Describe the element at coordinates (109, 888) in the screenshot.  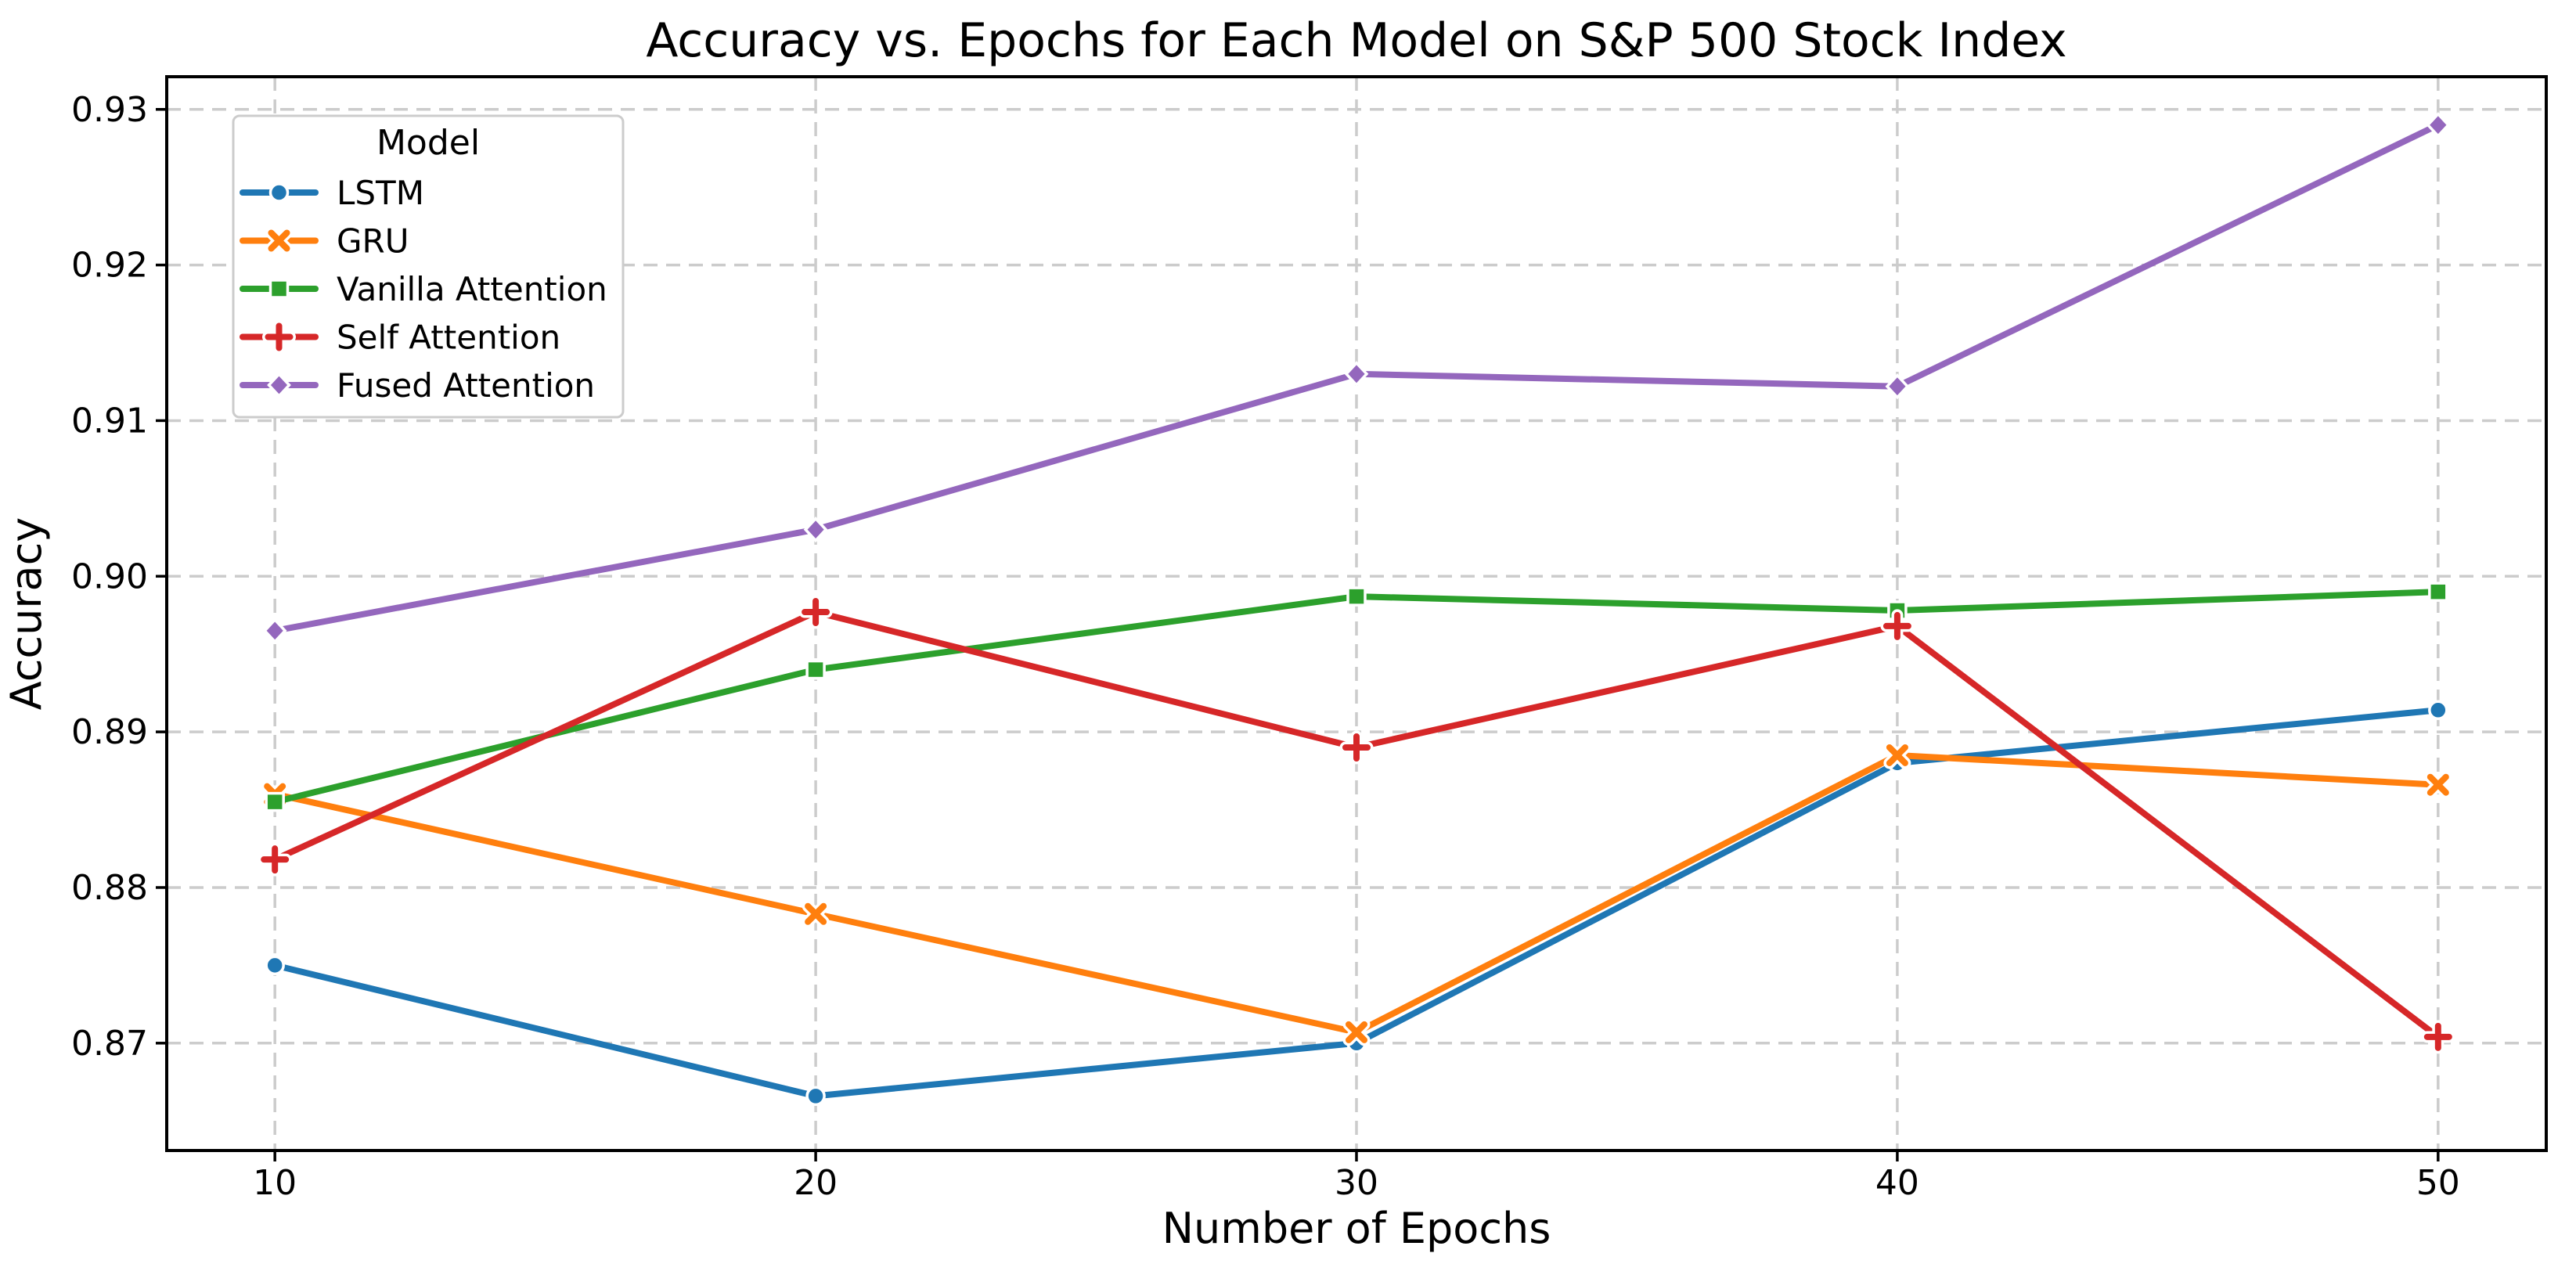
I see `y-tick-label: 0.88` at that location.